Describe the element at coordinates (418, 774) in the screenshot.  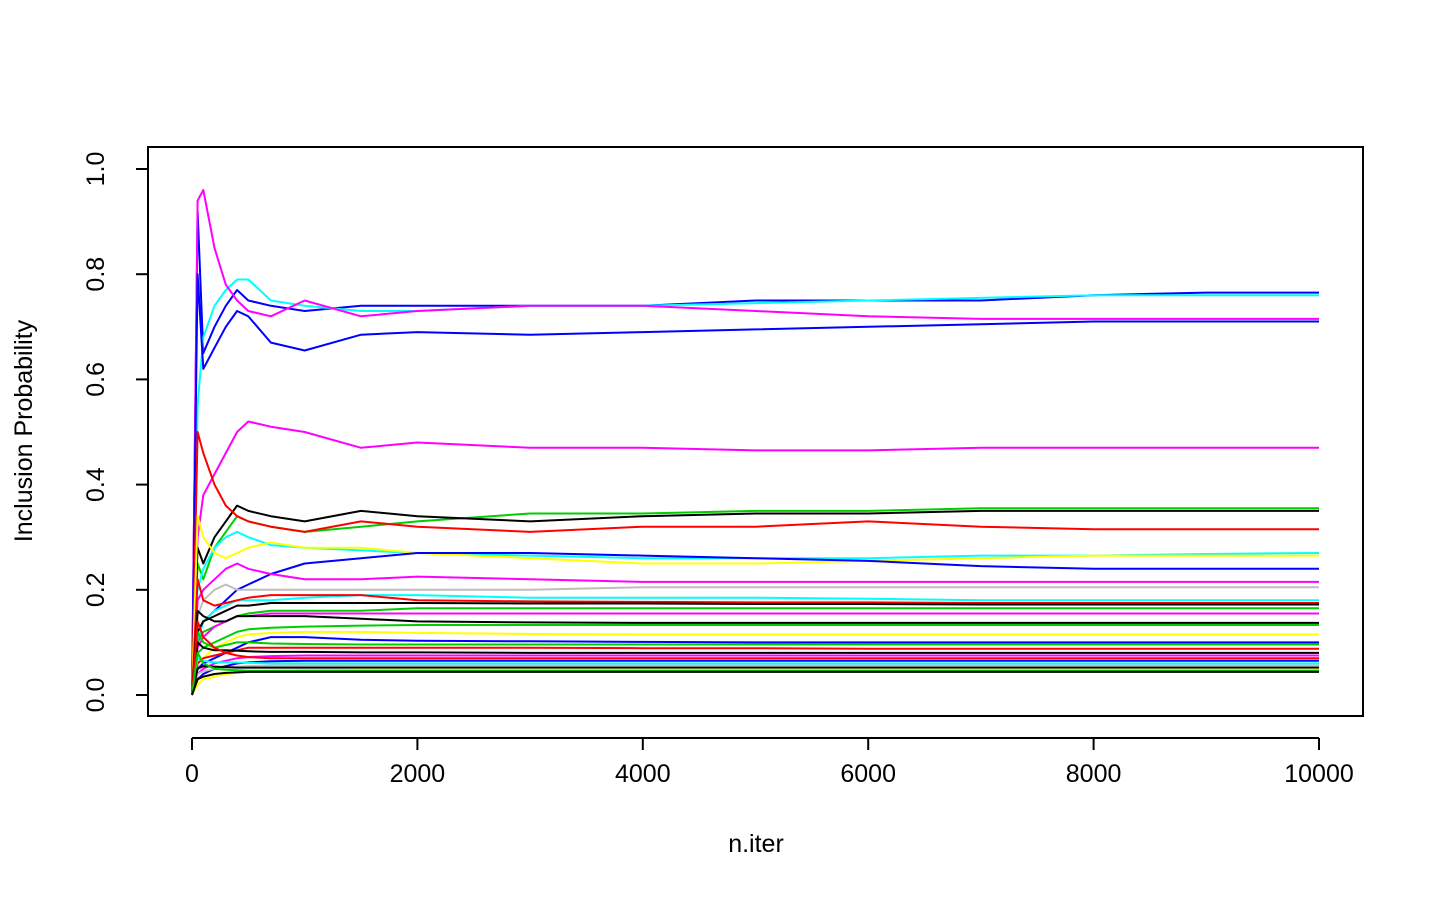
I see `x-tick-label: 2000` at that location.